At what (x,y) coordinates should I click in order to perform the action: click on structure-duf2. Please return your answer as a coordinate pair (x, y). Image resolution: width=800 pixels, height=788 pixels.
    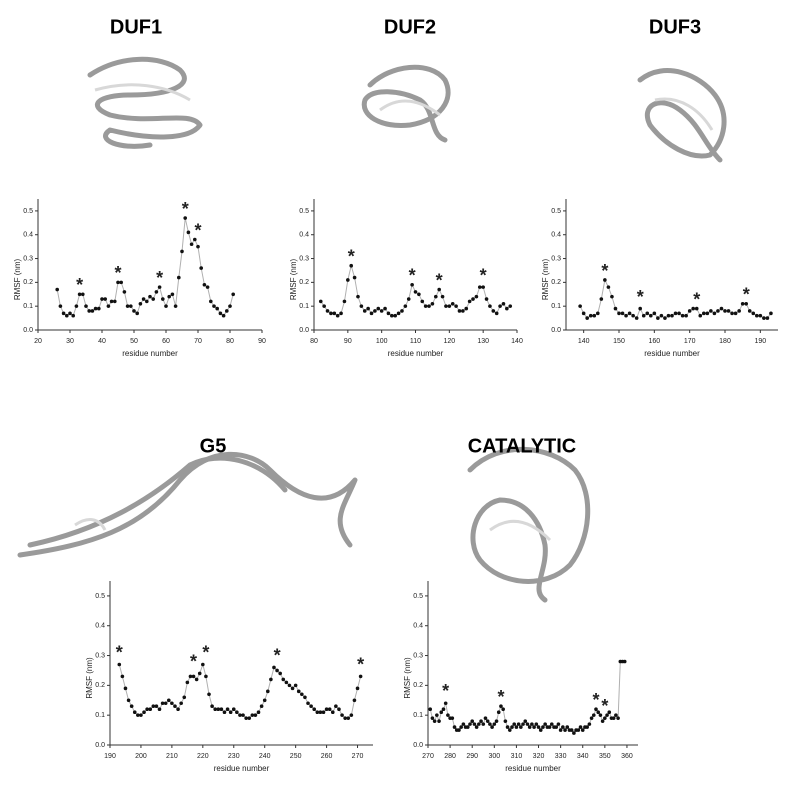
    Looking at the image, I should click on (406, 103).